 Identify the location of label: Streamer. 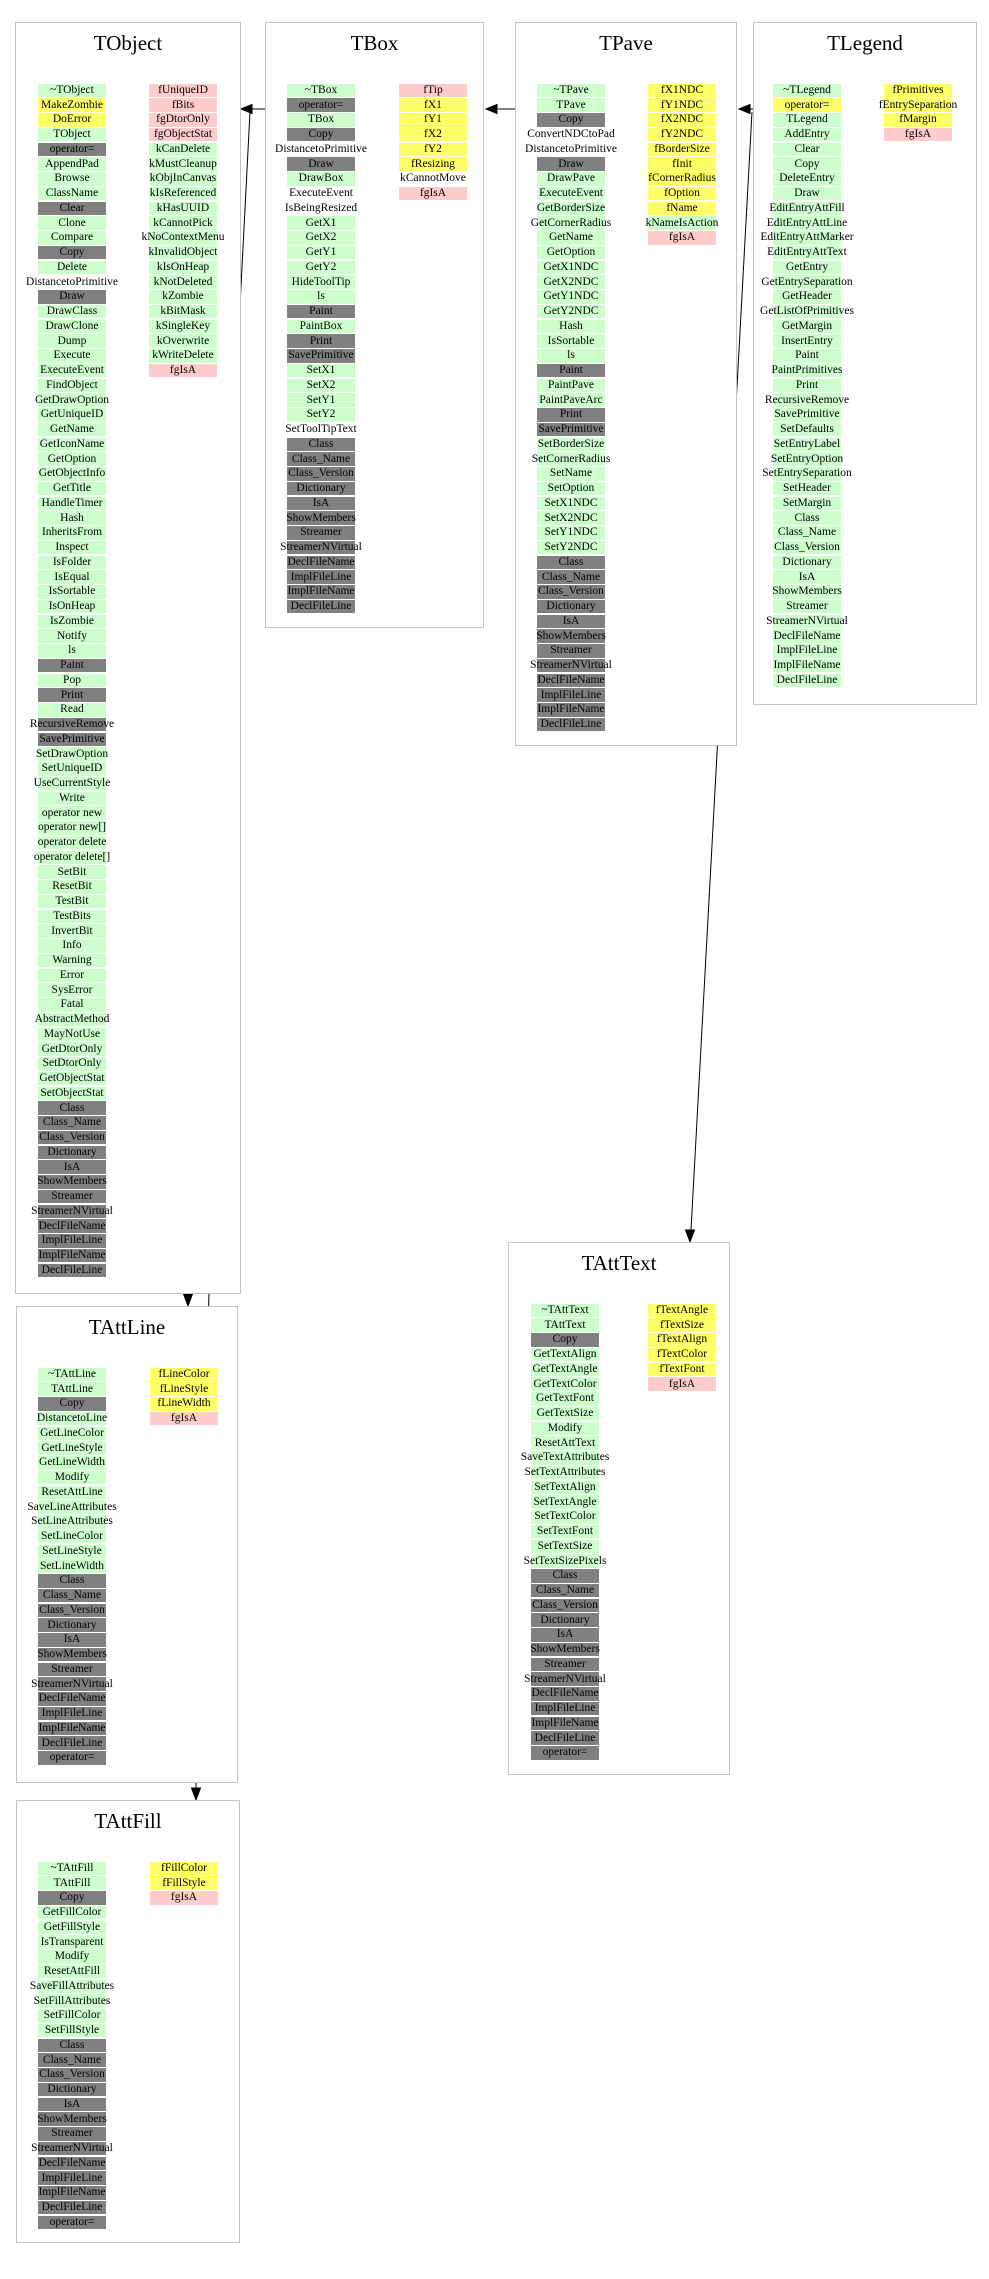
(565, 1663).